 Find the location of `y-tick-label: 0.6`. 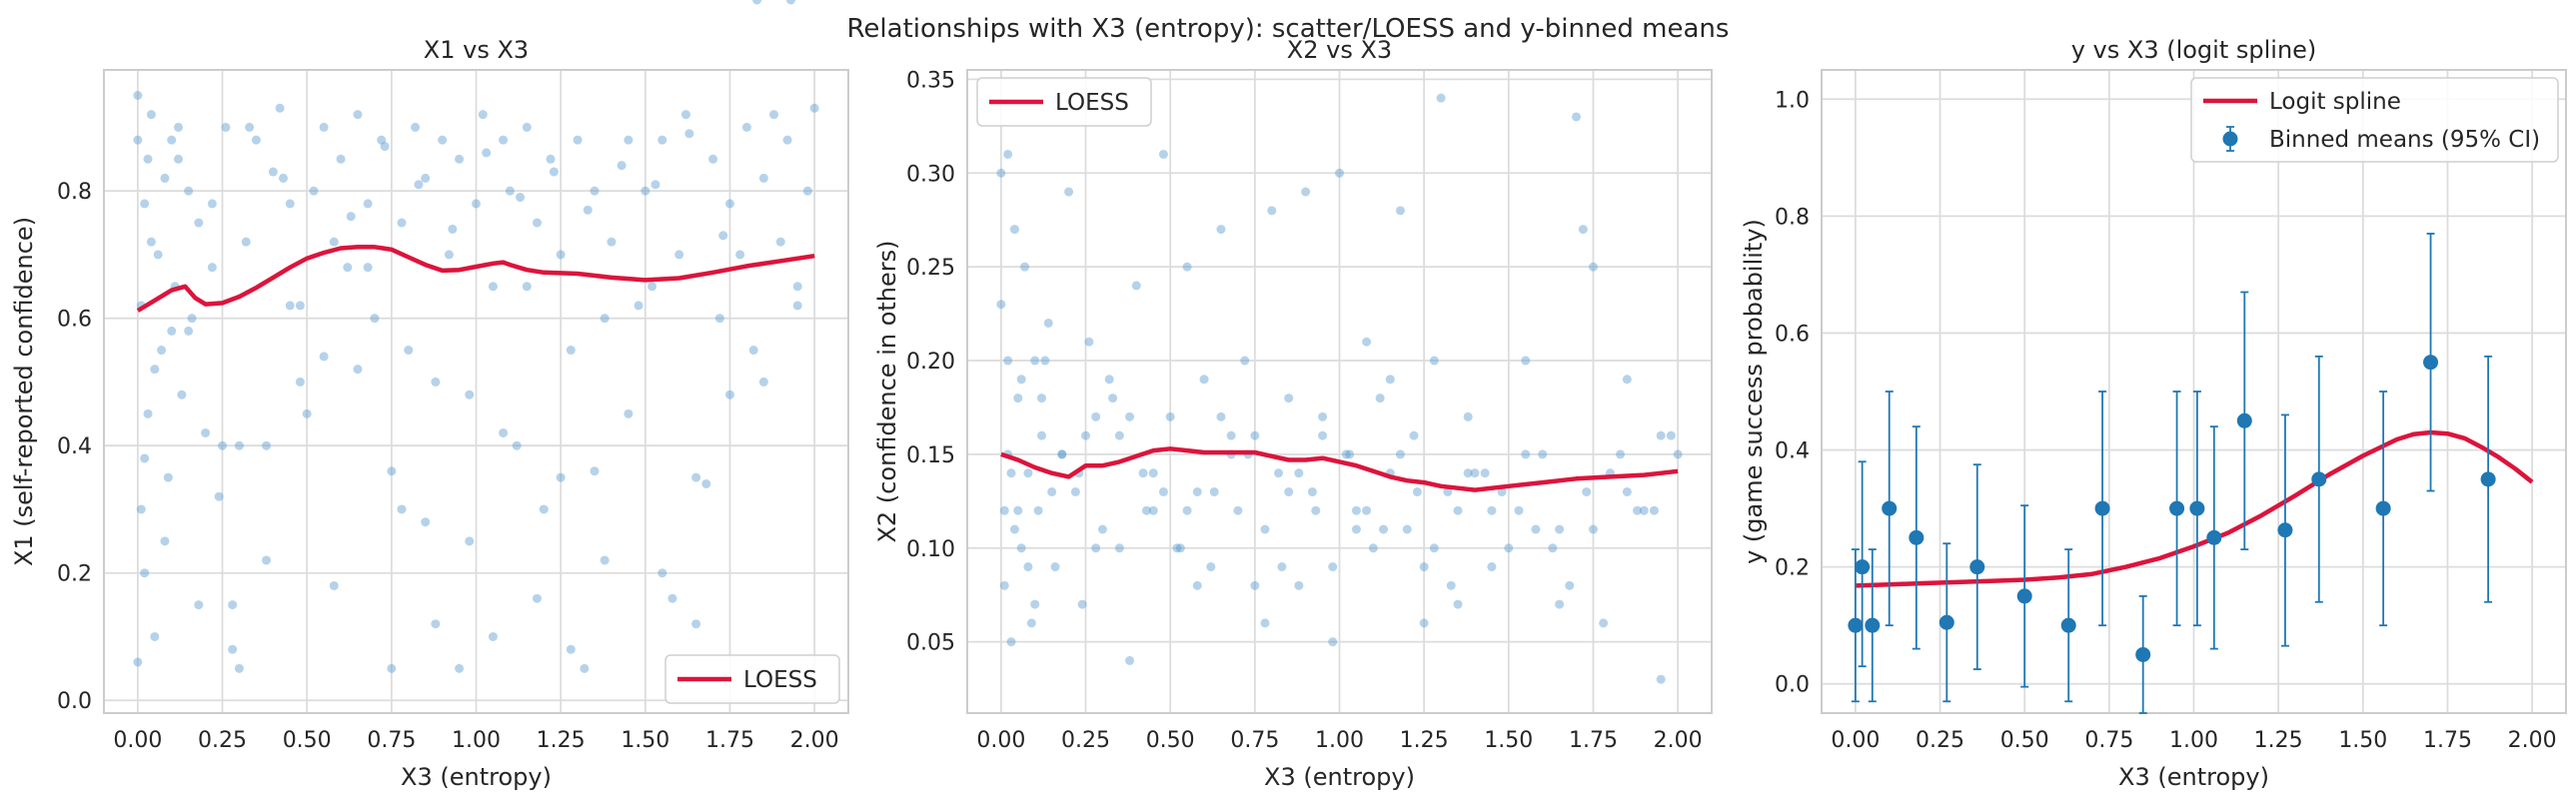

y-tick-label: 0.6 is located at coordinates (74, 321).